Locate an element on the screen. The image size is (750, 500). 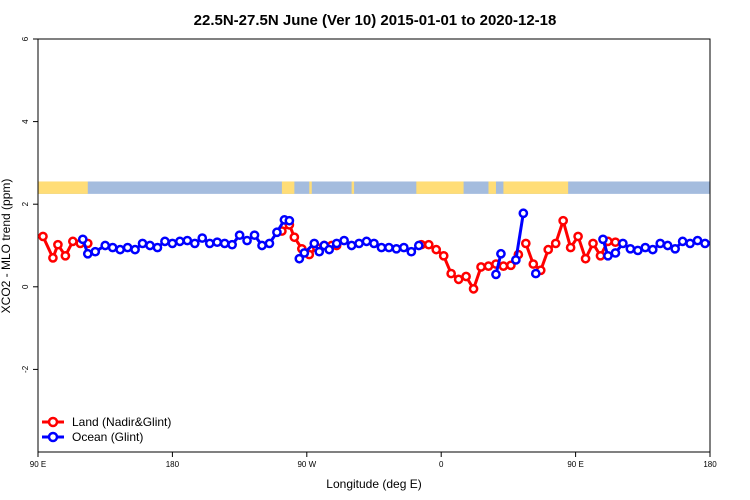
ocean-line is located at coordinates (519, 237).